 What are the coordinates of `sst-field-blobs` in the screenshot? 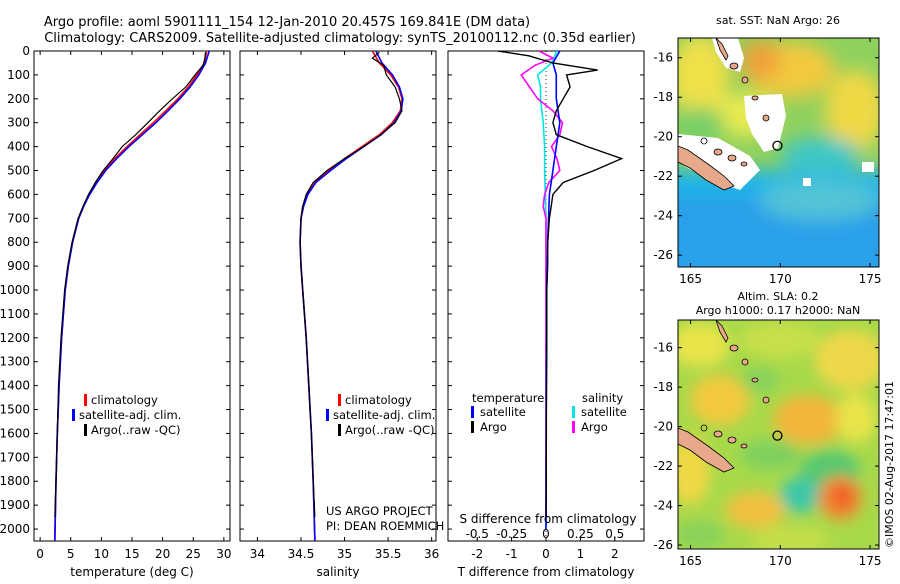 It's located at (778, 152).